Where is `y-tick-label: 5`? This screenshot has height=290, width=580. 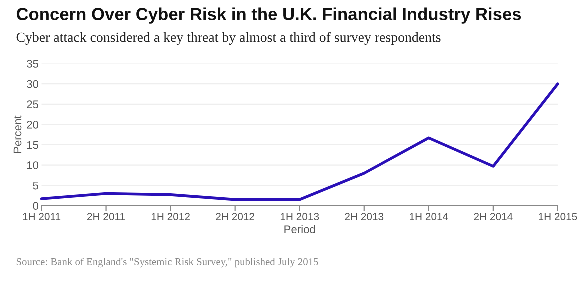 y-tick-label: 5 is located at coordinates (36, 186).